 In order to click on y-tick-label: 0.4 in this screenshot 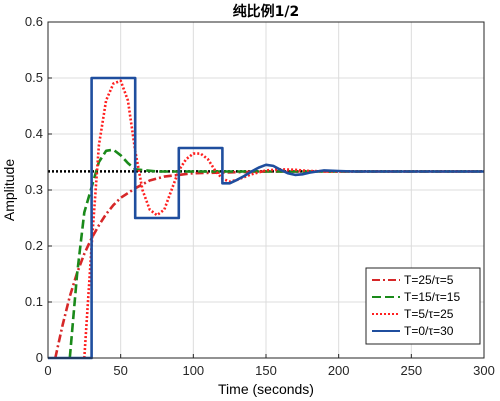, I will do `click(34, 133)`.